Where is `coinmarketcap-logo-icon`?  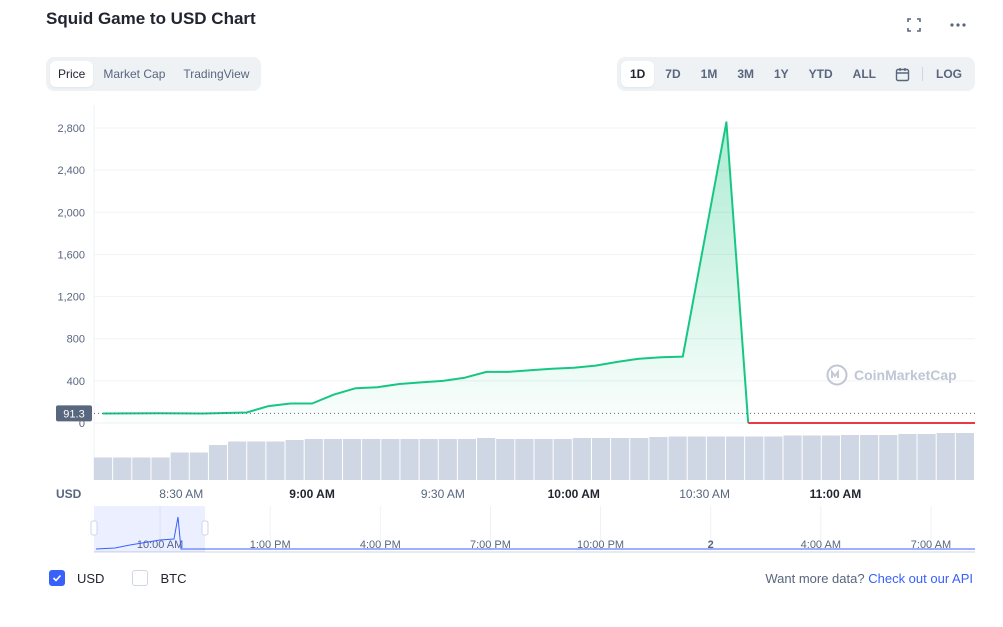 coinmarketcap-logo-icon is located at coordinates (837, 375).